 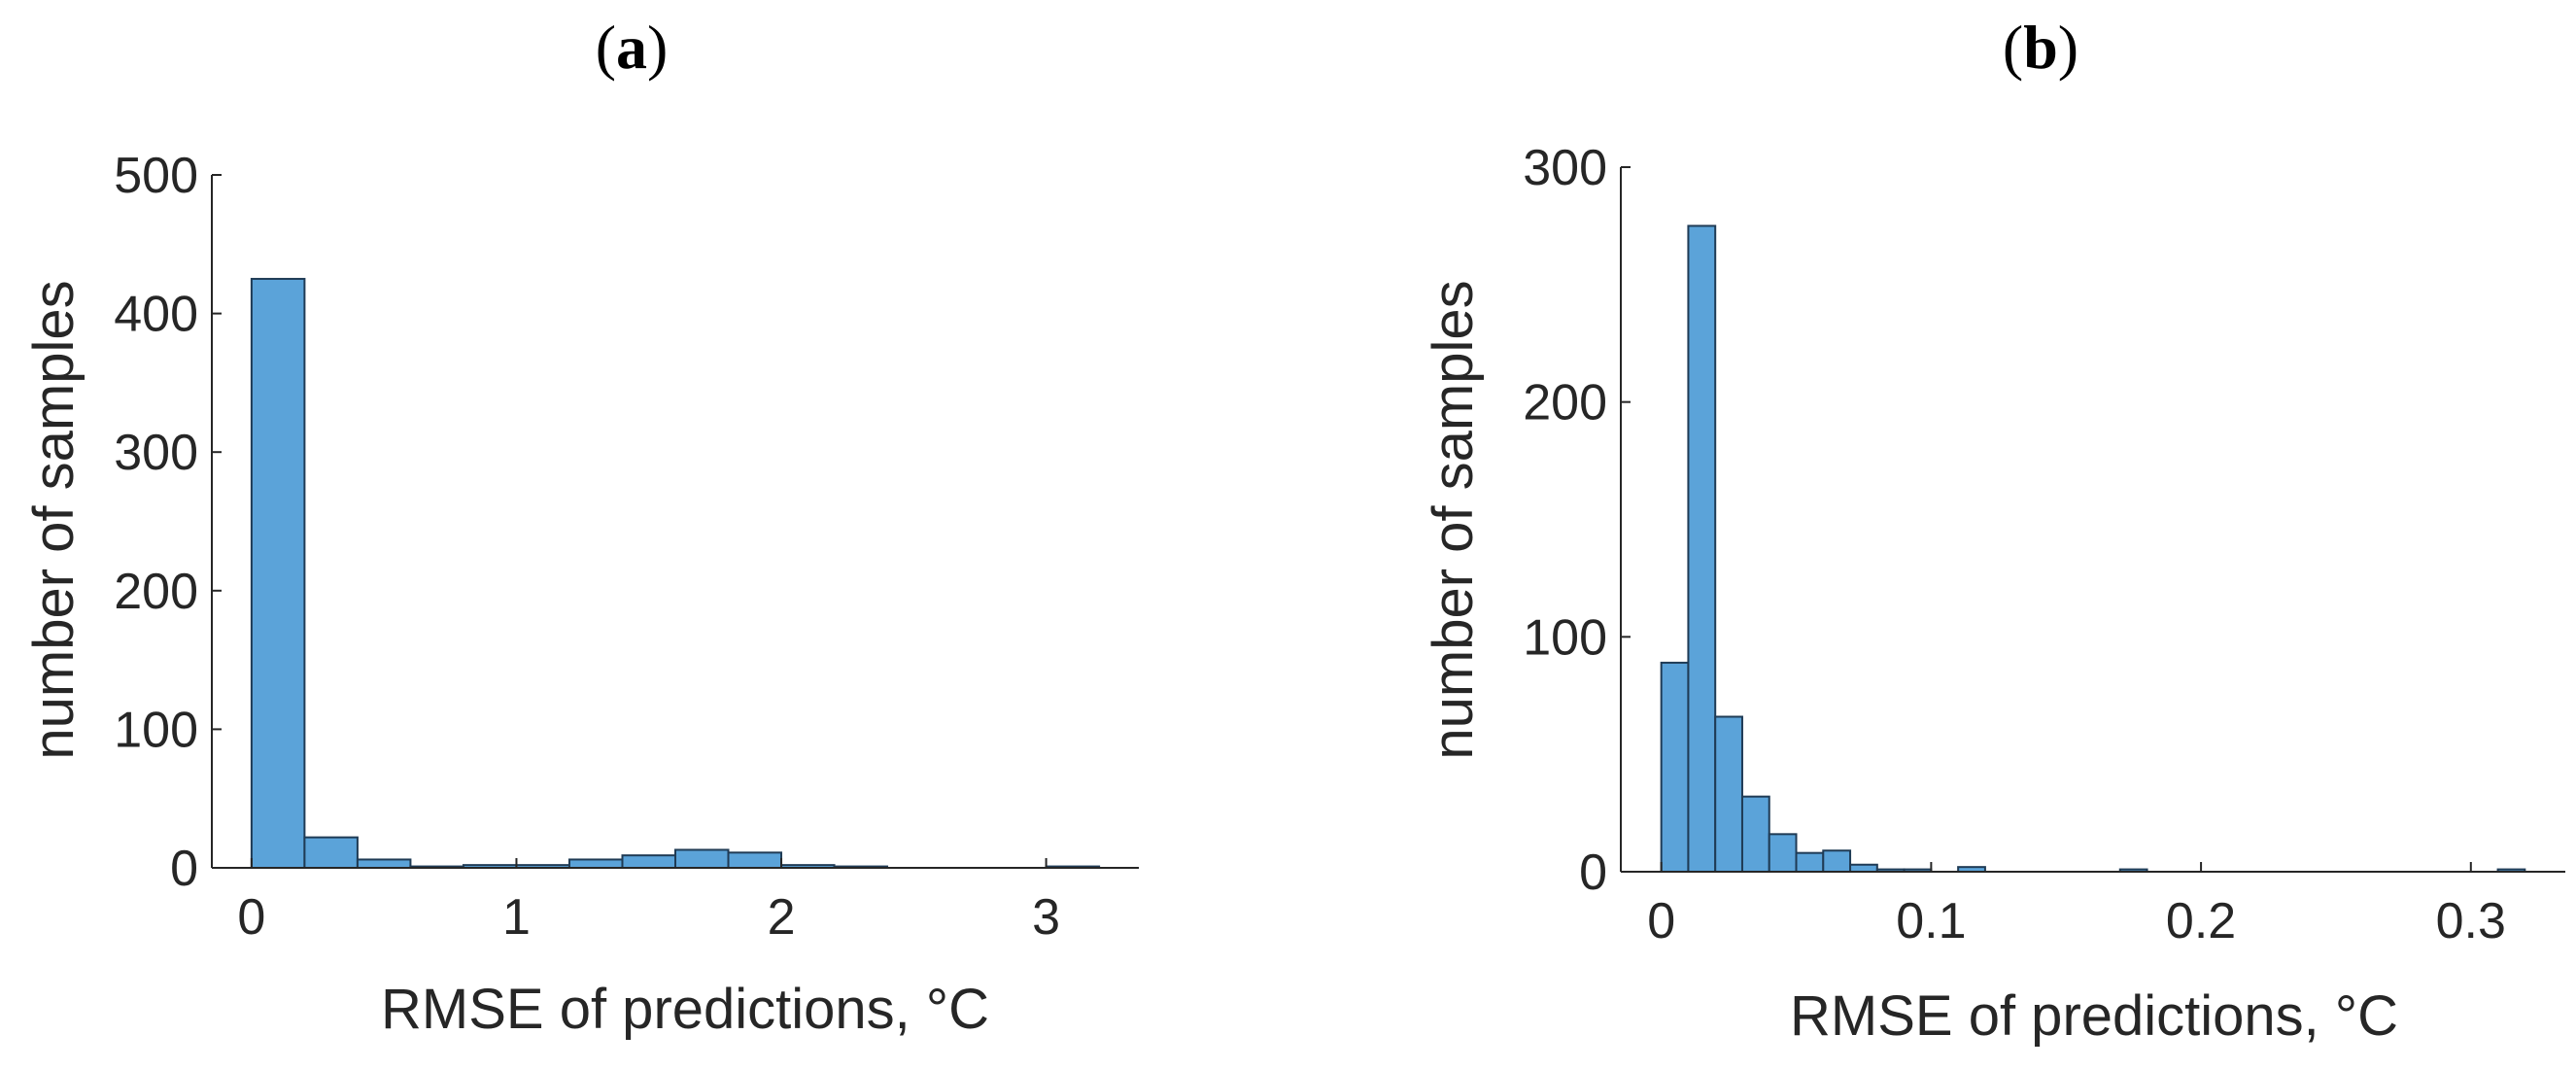 I want to click on panel-b-letter: b, so click(x=2040, y=47).